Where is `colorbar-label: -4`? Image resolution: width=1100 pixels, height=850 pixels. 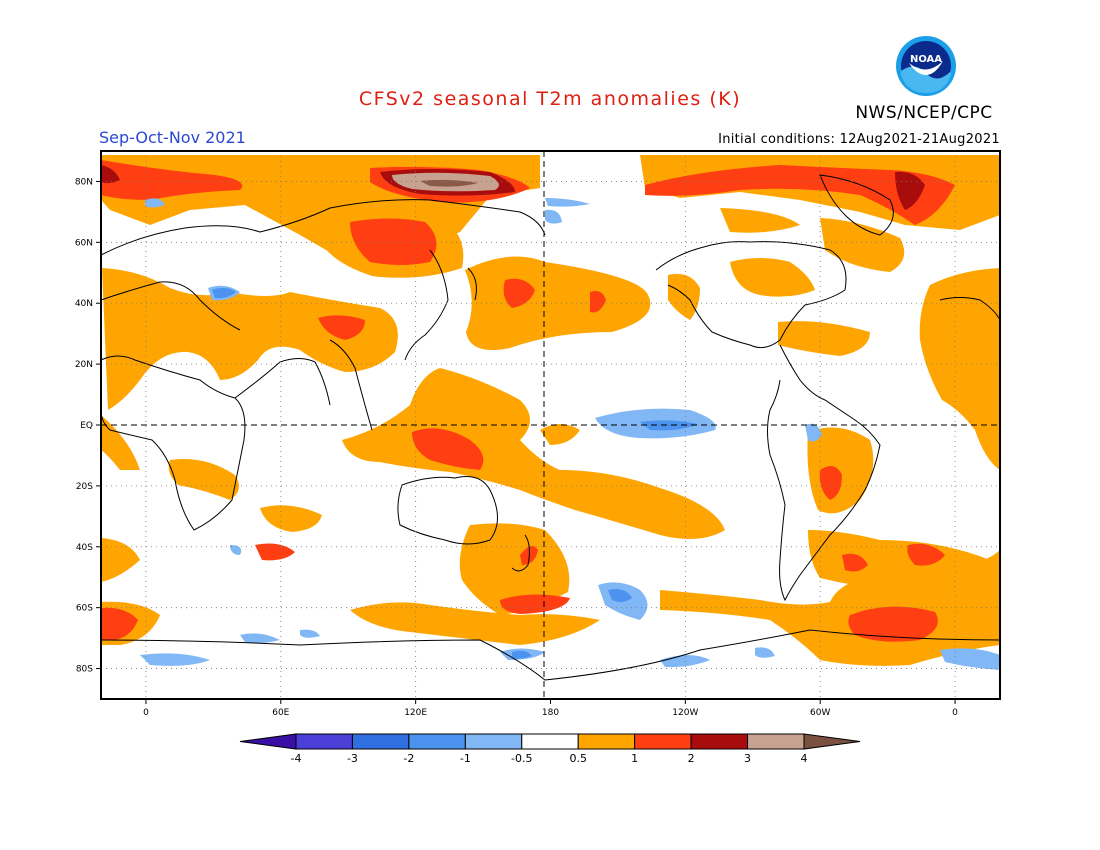
colorbar-label: -4 is located at coordinates (296, 758).